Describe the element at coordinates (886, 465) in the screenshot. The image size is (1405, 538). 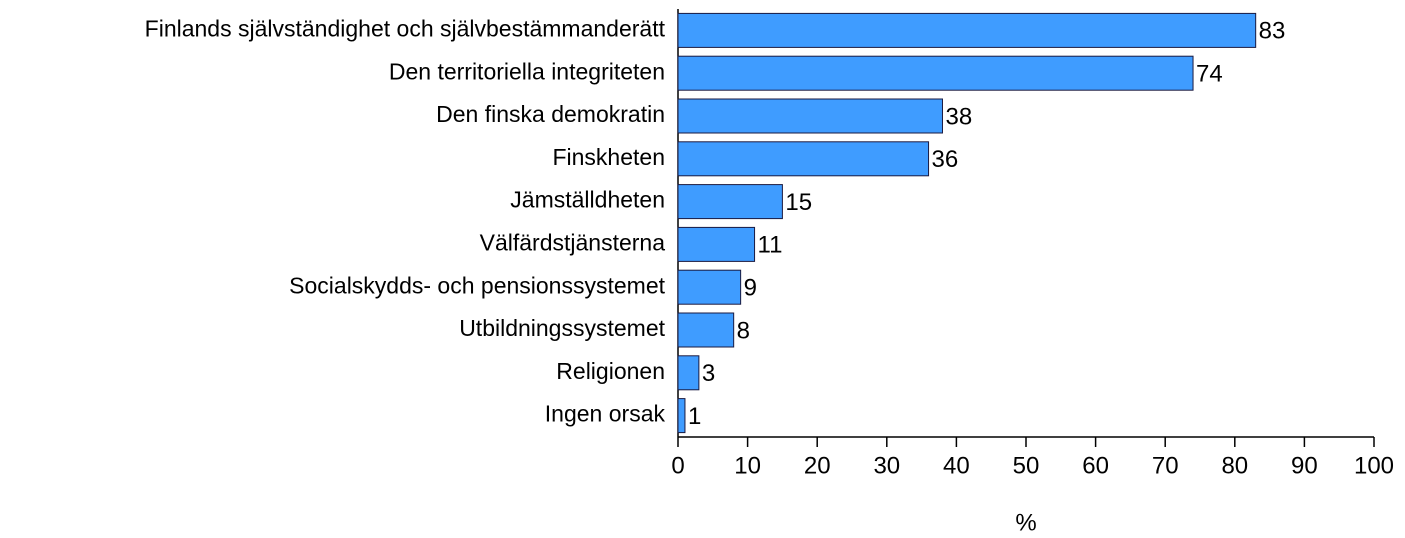
I see `x-tick-label: 30` at that location.